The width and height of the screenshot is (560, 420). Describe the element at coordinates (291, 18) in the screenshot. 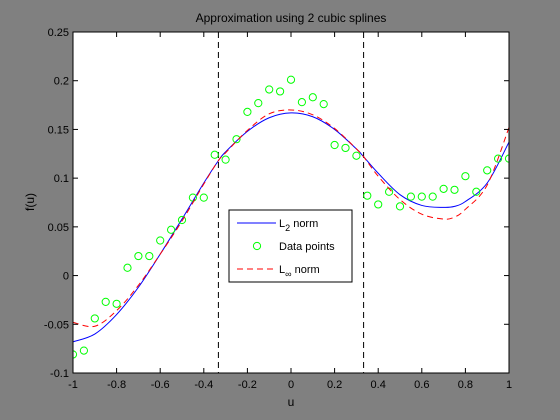

I see `chart-title: Approximation using 2 cubic splines` at that location.